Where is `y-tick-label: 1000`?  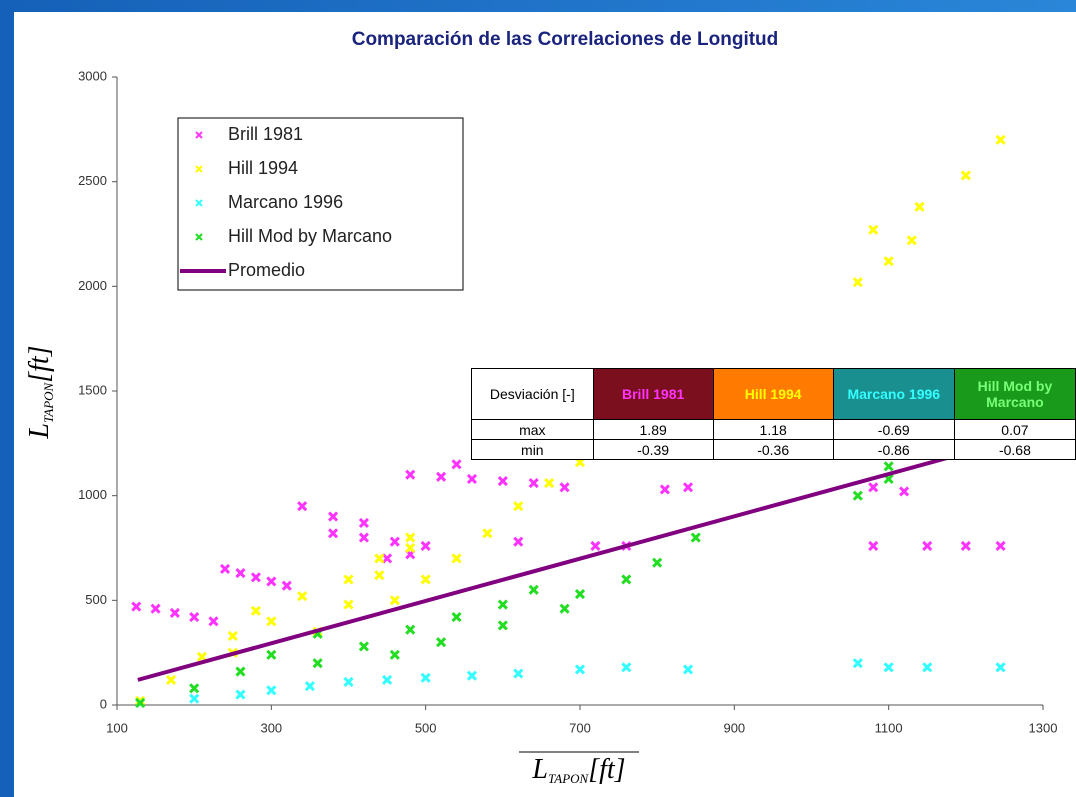
y-tick-label: 1000 is located at coordinates (92, 494).